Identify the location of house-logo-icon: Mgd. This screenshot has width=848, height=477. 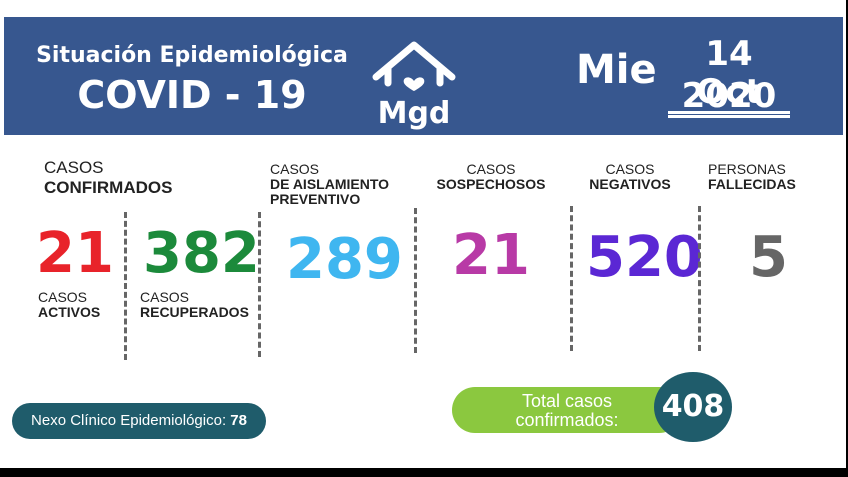
(414, 86).